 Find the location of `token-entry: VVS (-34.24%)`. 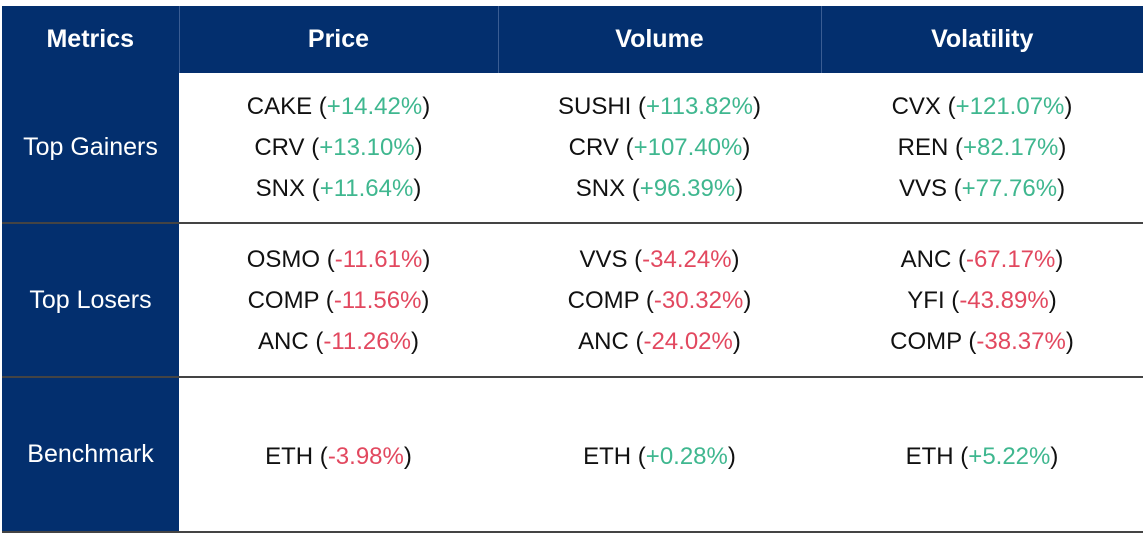

token-entry: VVS (-34.24%) is located at coordinates (659, 259).